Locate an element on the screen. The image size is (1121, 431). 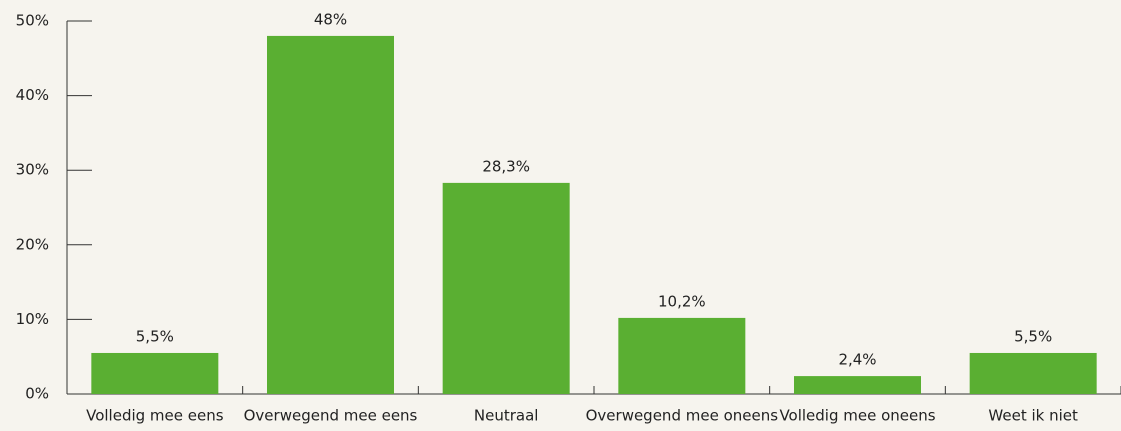
x-tick-label: Overwegend mee oneens is located at coordinates (682, 416).